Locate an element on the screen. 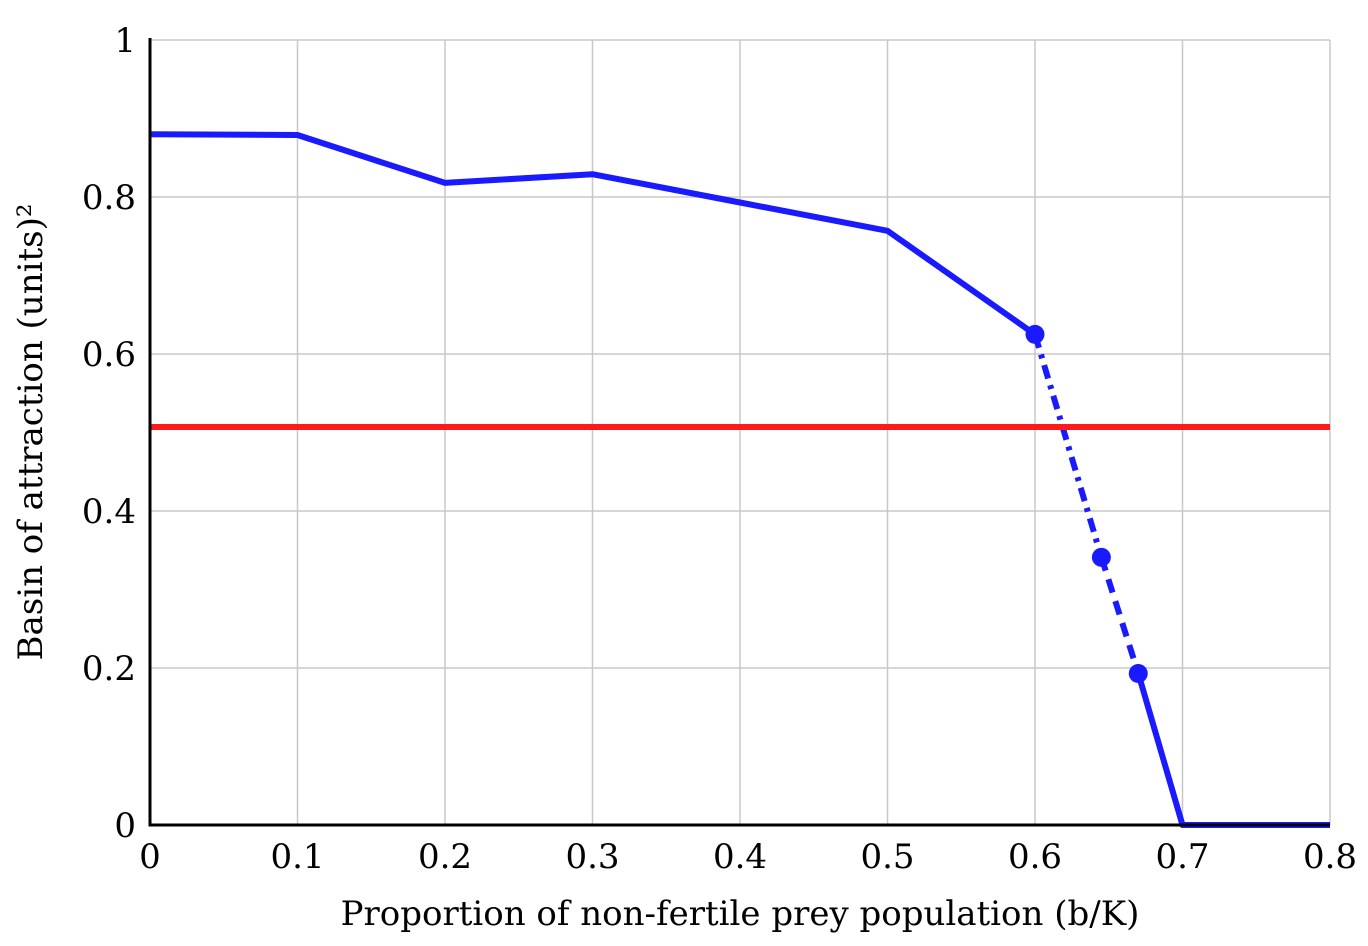 The image size is (1368, 946). y-tick-label: 0.8 is located at coordinates (109, 198).